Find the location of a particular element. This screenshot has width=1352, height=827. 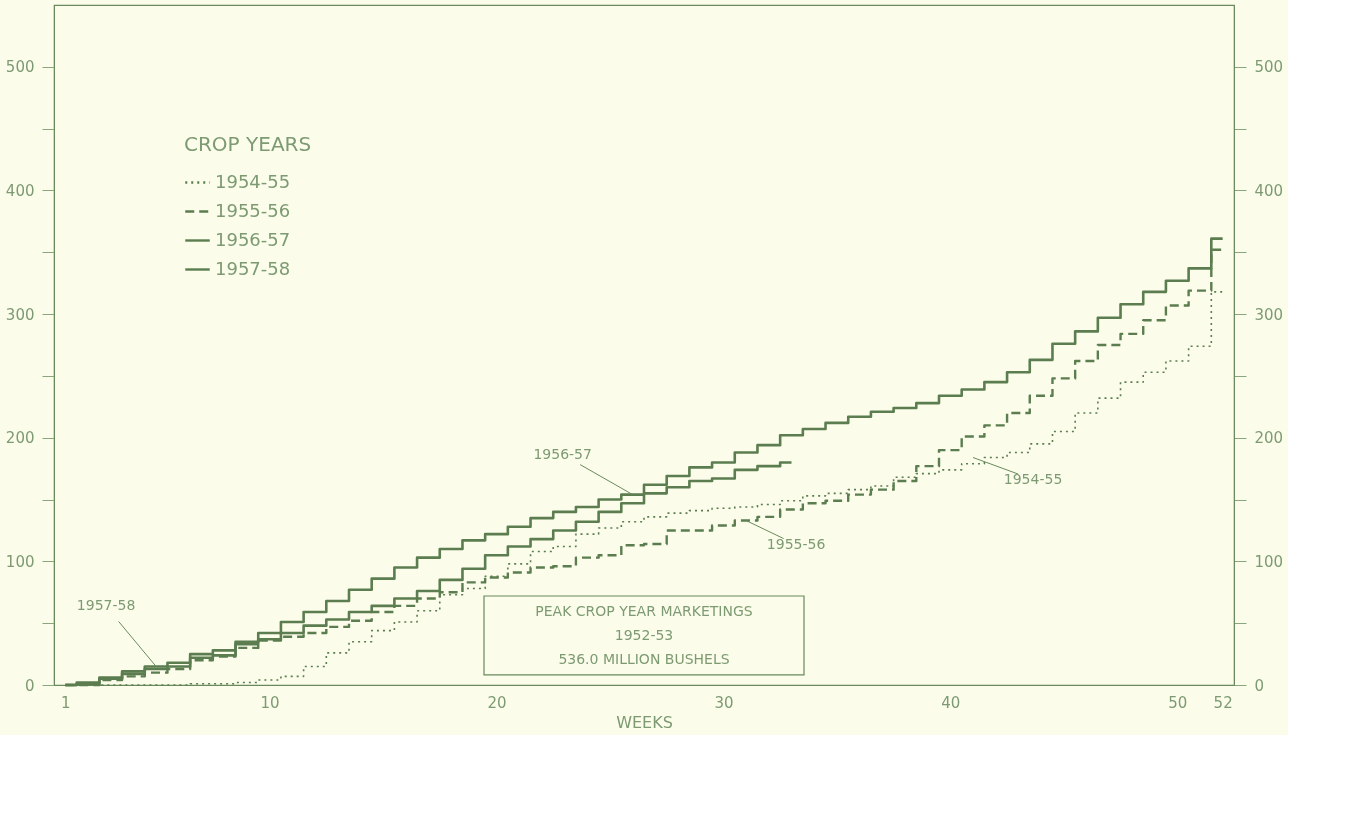

annotation: 536.0 MILLION BUSHELS is located at coordinates (644, 659).